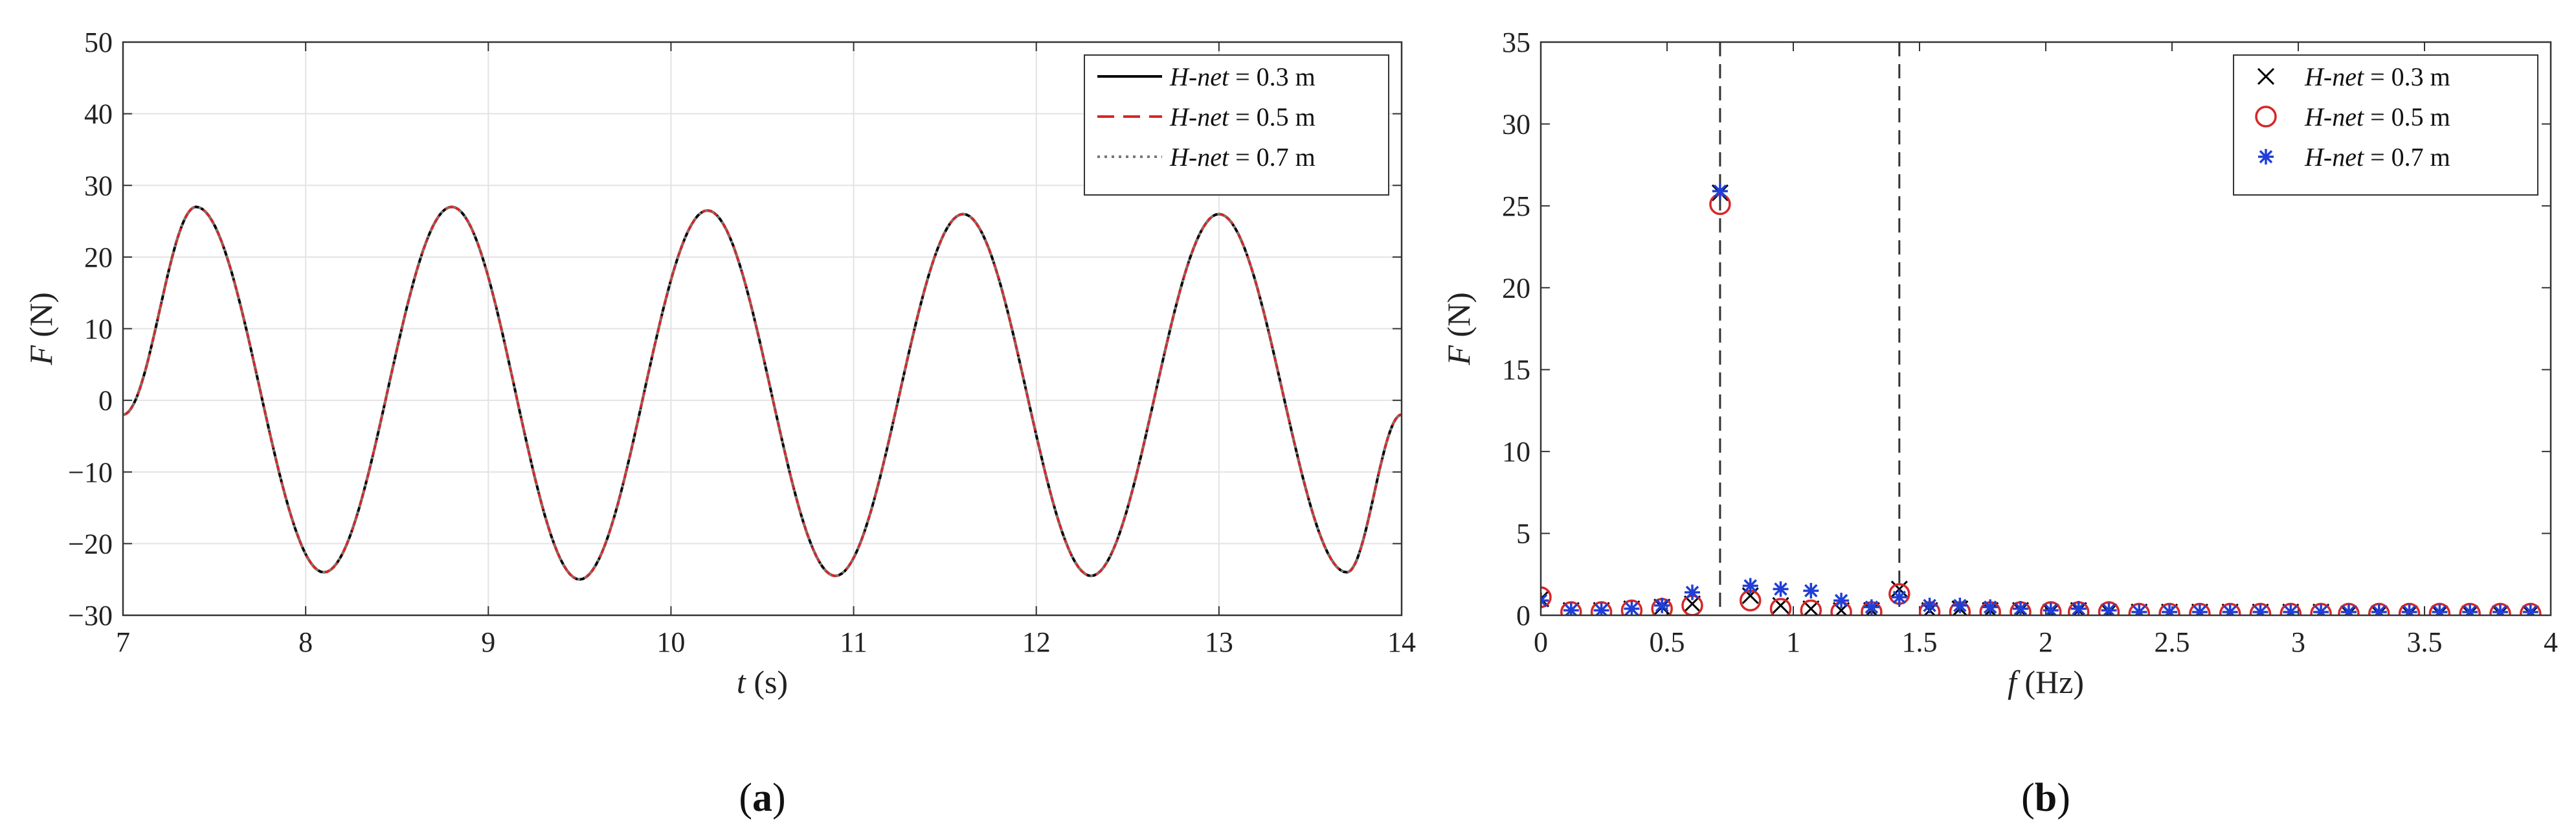  I want to click on x-tick-label: 13, so click(1219, 642).